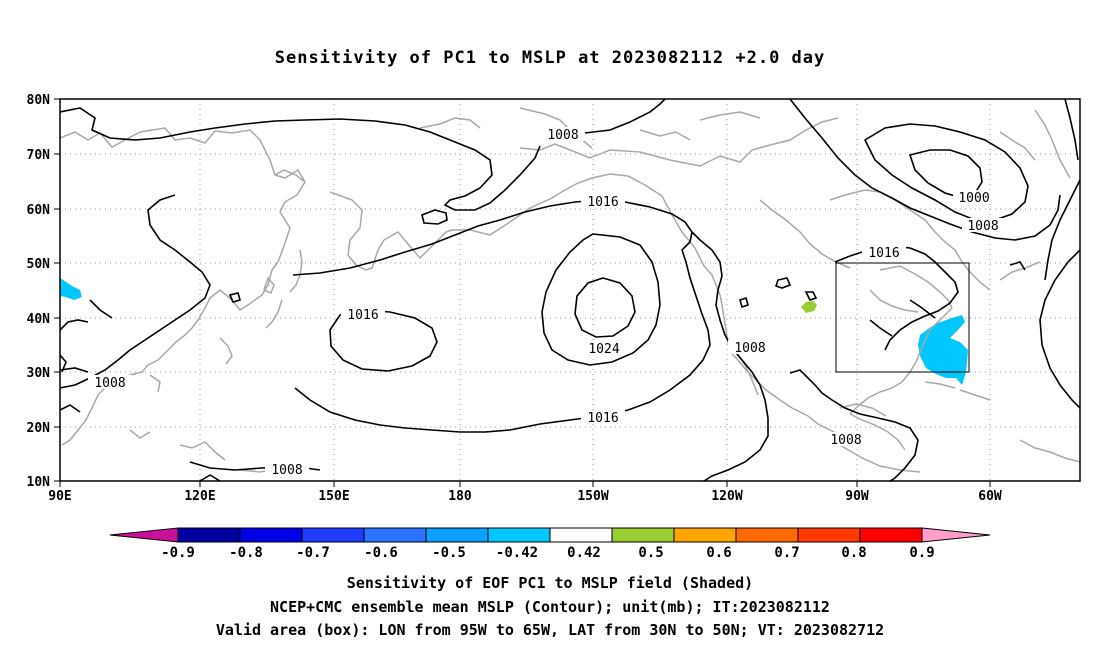 This screenshot has width=1100, height=650. Describe the element at coordinates (333, 496) in the screenshot. I see `lon-tick-label: 150E` at that location.